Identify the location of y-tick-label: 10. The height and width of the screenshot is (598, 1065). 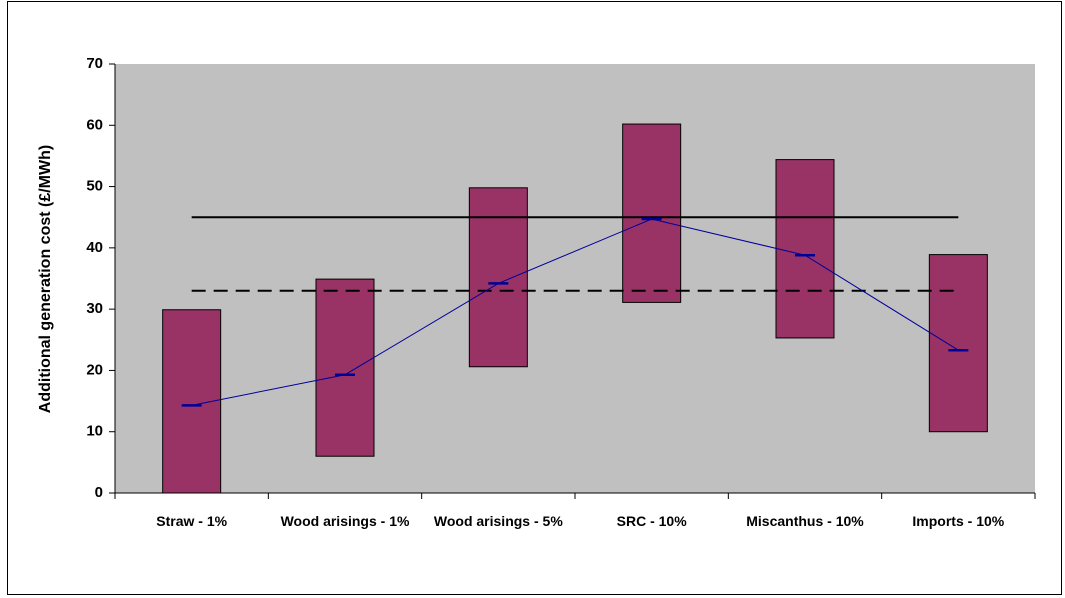
(94, 431).